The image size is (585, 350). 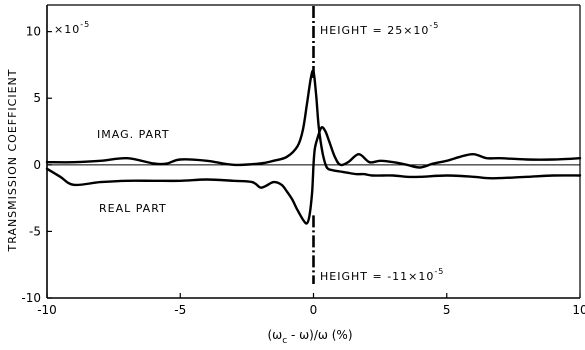 I want to click on height-top-label: HEIGHT = 25×10-5, so click(x=379, y=29).